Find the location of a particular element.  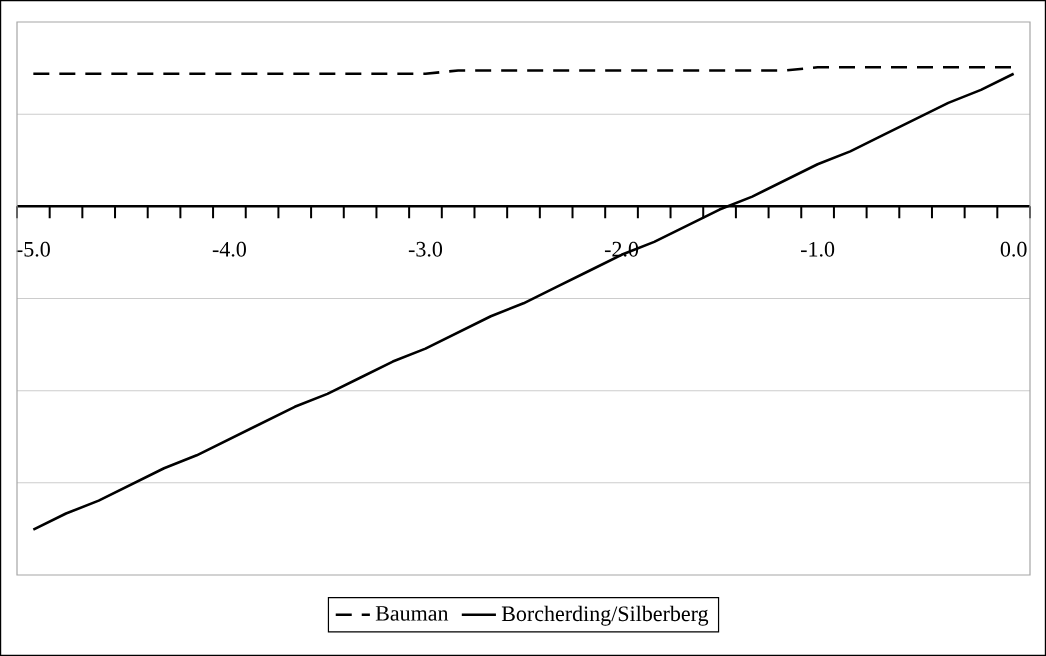

legend-label: Bauman is located at coordinates (412, 613).